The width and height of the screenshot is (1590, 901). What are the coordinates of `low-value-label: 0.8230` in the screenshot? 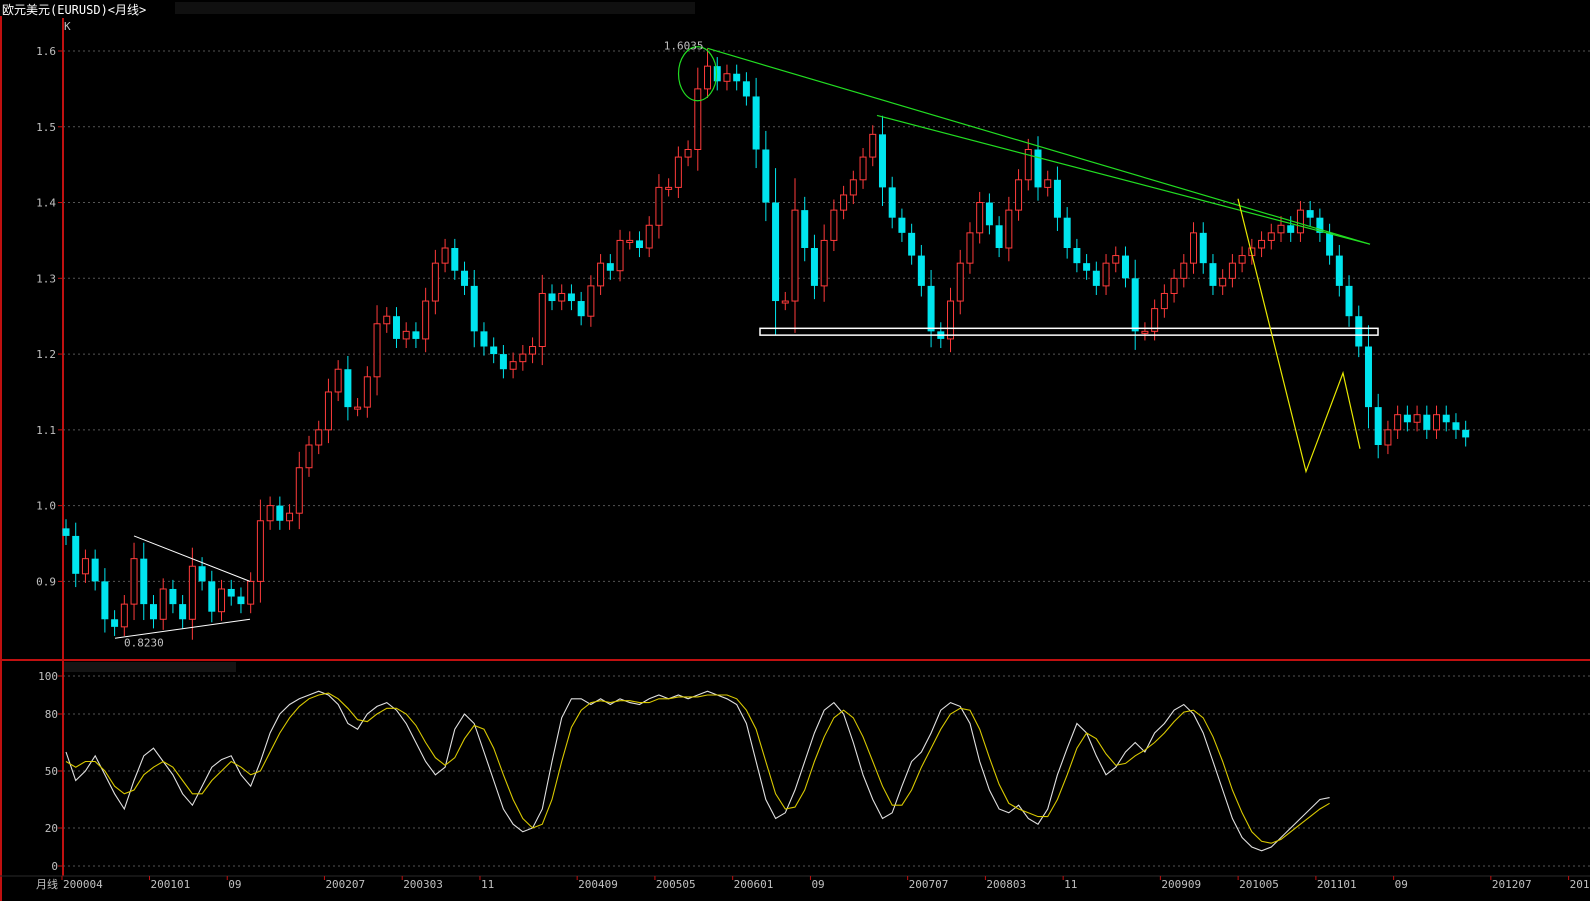 It's located at (144, 643).